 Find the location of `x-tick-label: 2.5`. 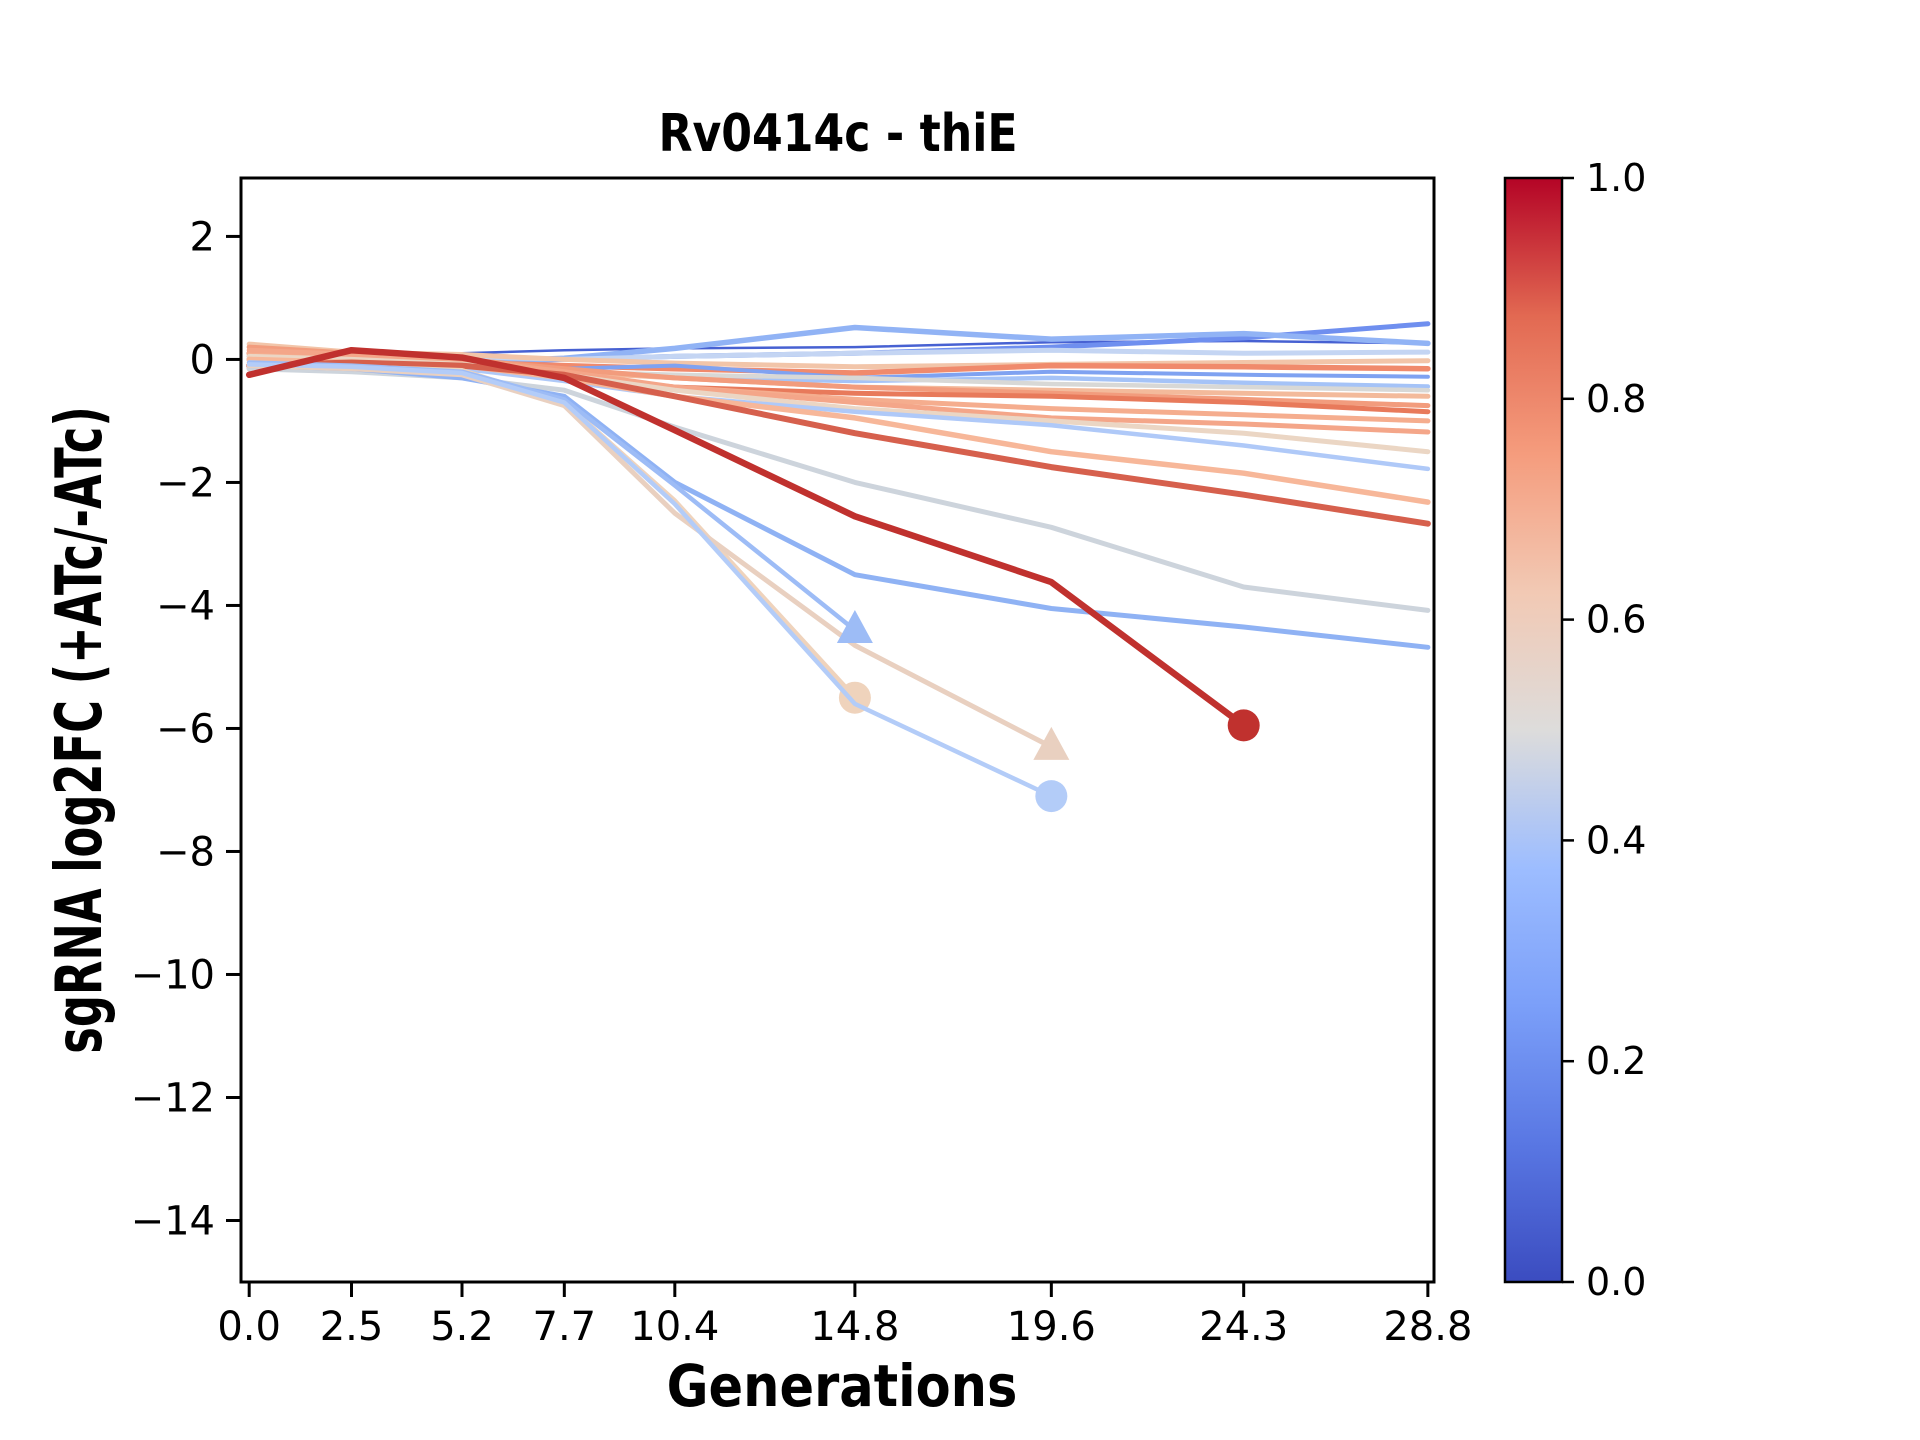

x-tick-label: 2.5 is located at coordinates (352, 1327).